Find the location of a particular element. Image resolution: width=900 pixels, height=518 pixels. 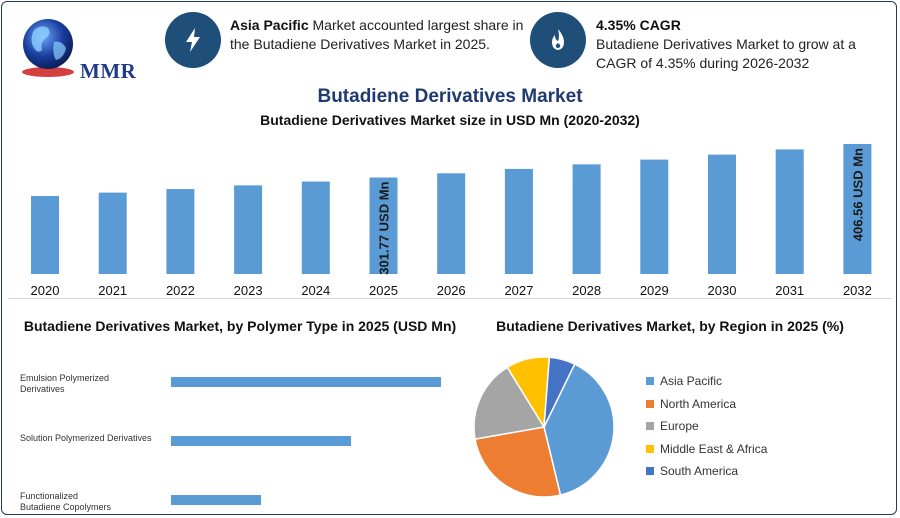

section-divider is located at coordinates (450, 298).